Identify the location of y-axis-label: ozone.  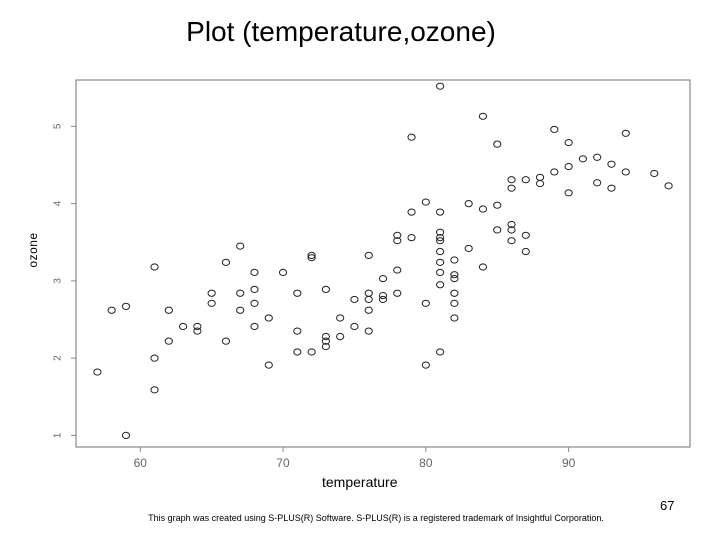
(33, 250).